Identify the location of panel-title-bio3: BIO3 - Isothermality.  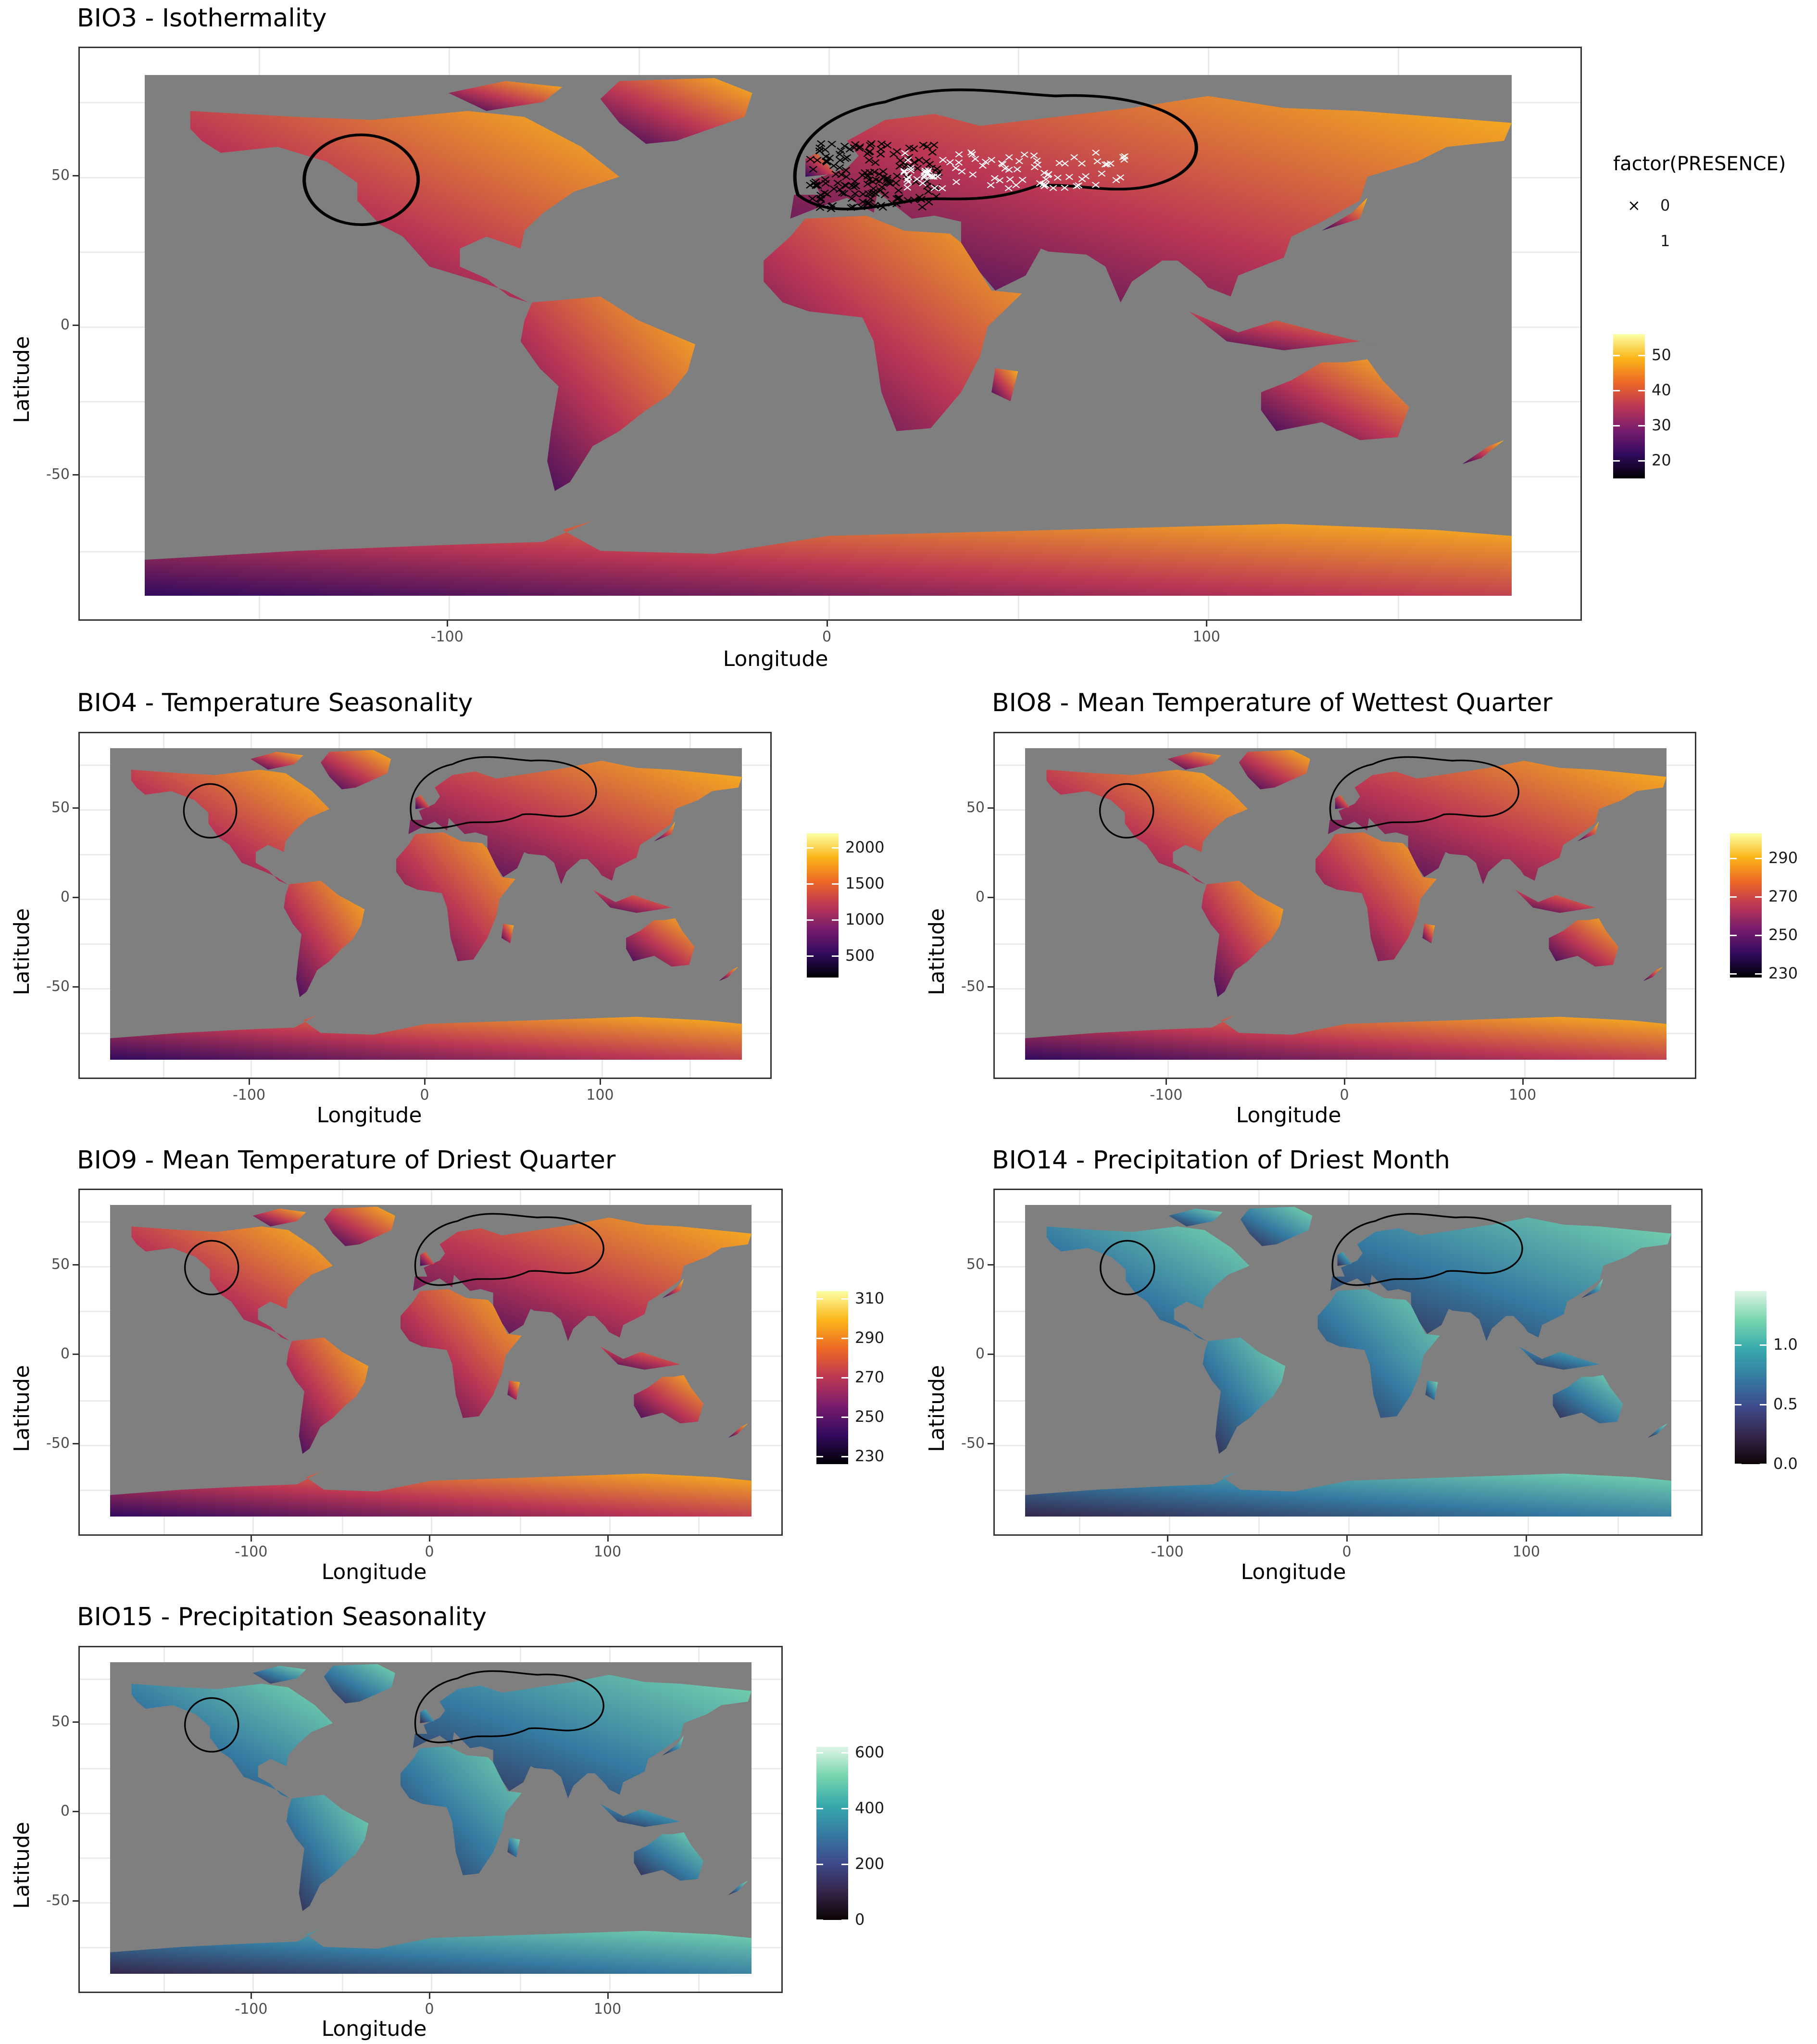
(202, 18).